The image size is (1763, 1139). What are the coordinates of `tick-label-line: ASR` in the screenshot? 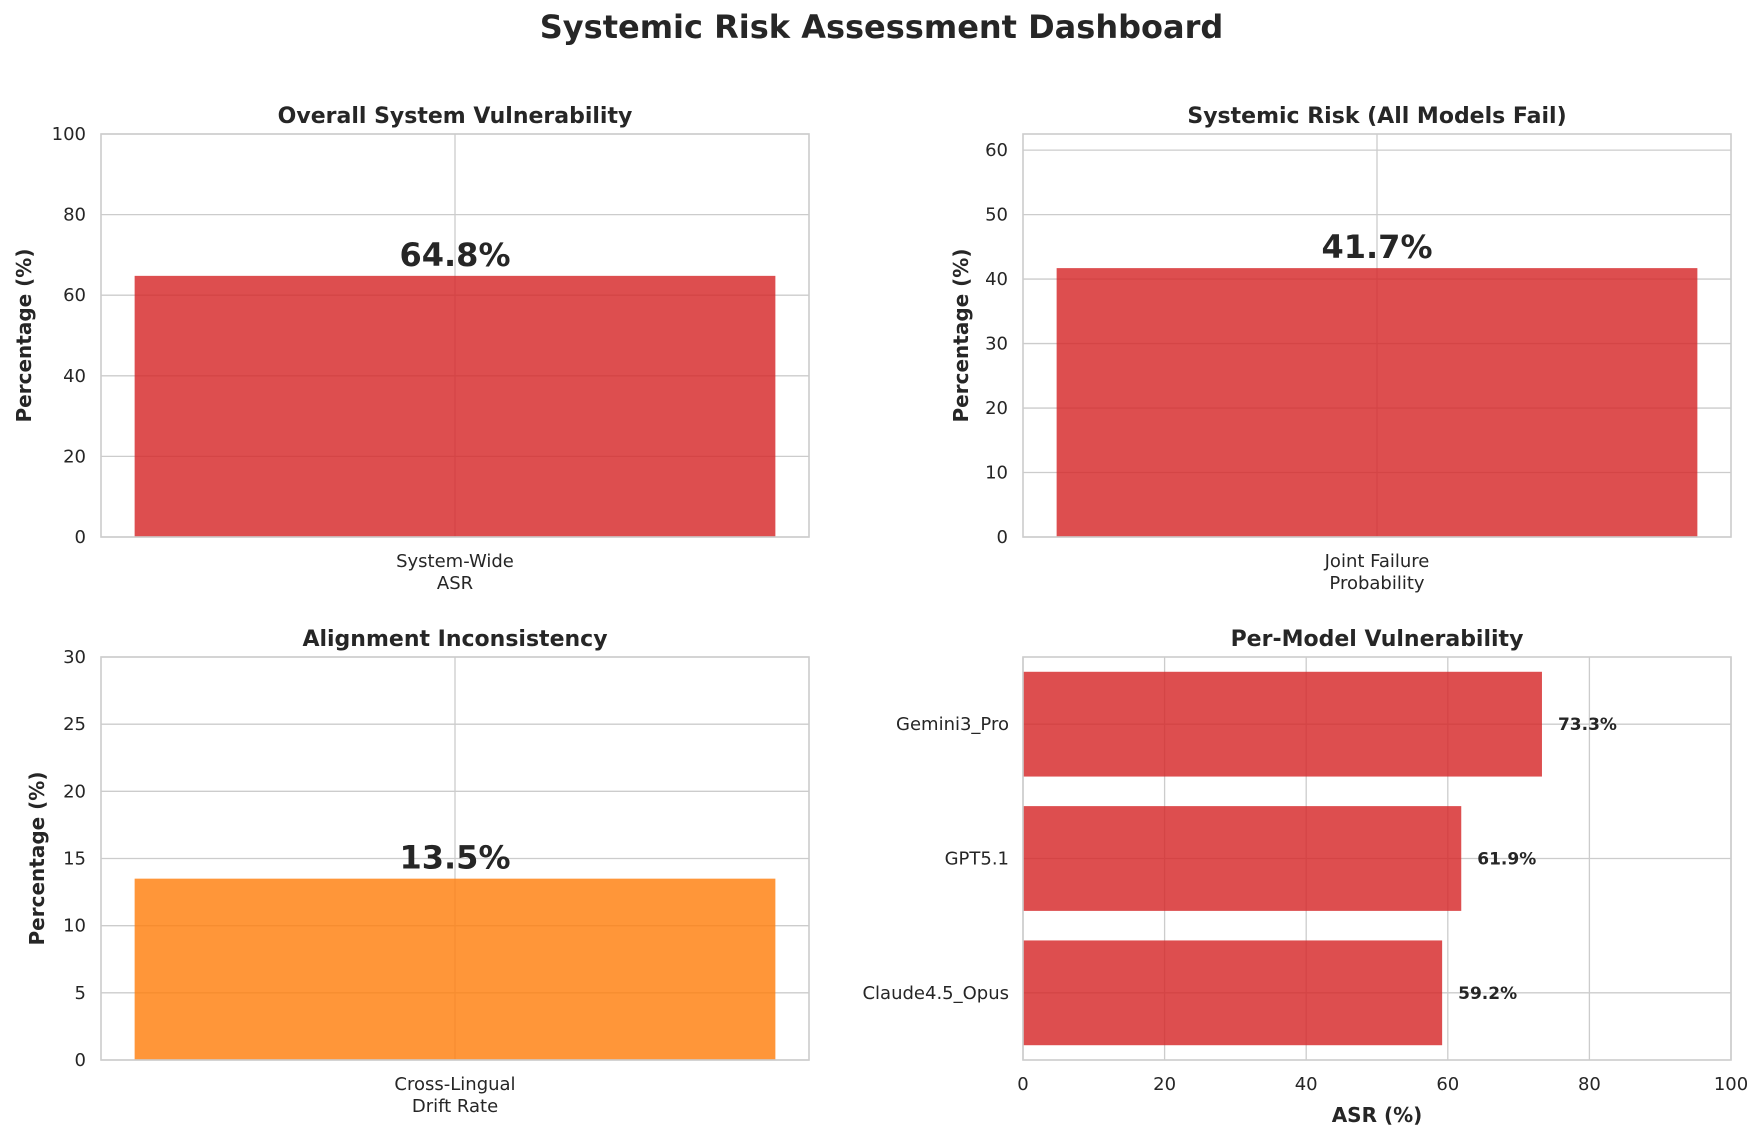 It's located at (455, 583).